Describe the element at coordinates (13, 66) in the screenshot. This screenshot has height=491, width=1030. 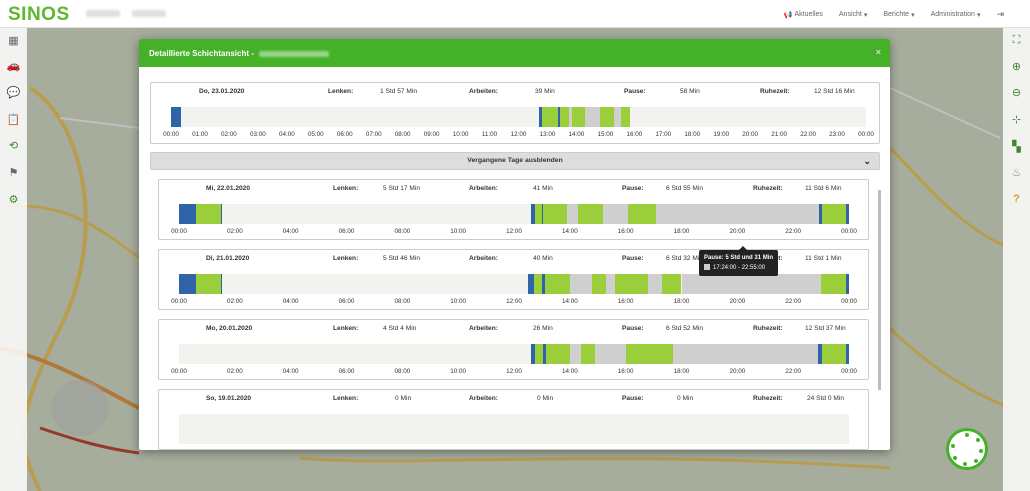
I see `car-icon: 🚗` at that location.